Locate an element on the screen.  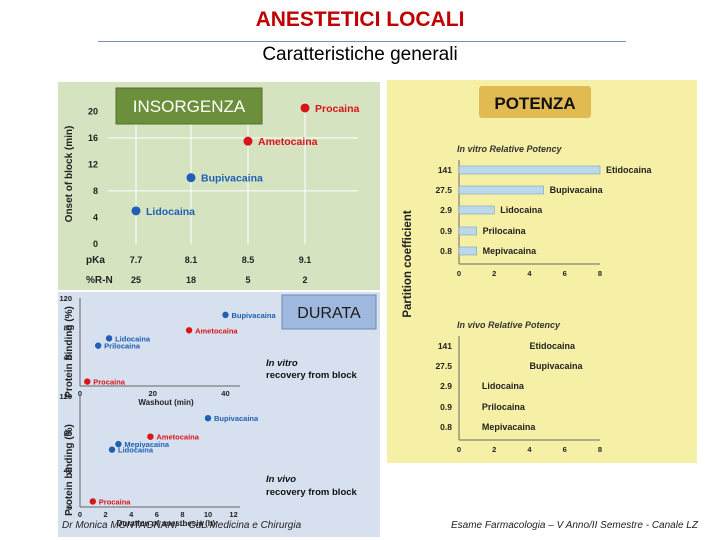
invivo-potency-x-tick-label: 4 is located at coordinates (529, 449).